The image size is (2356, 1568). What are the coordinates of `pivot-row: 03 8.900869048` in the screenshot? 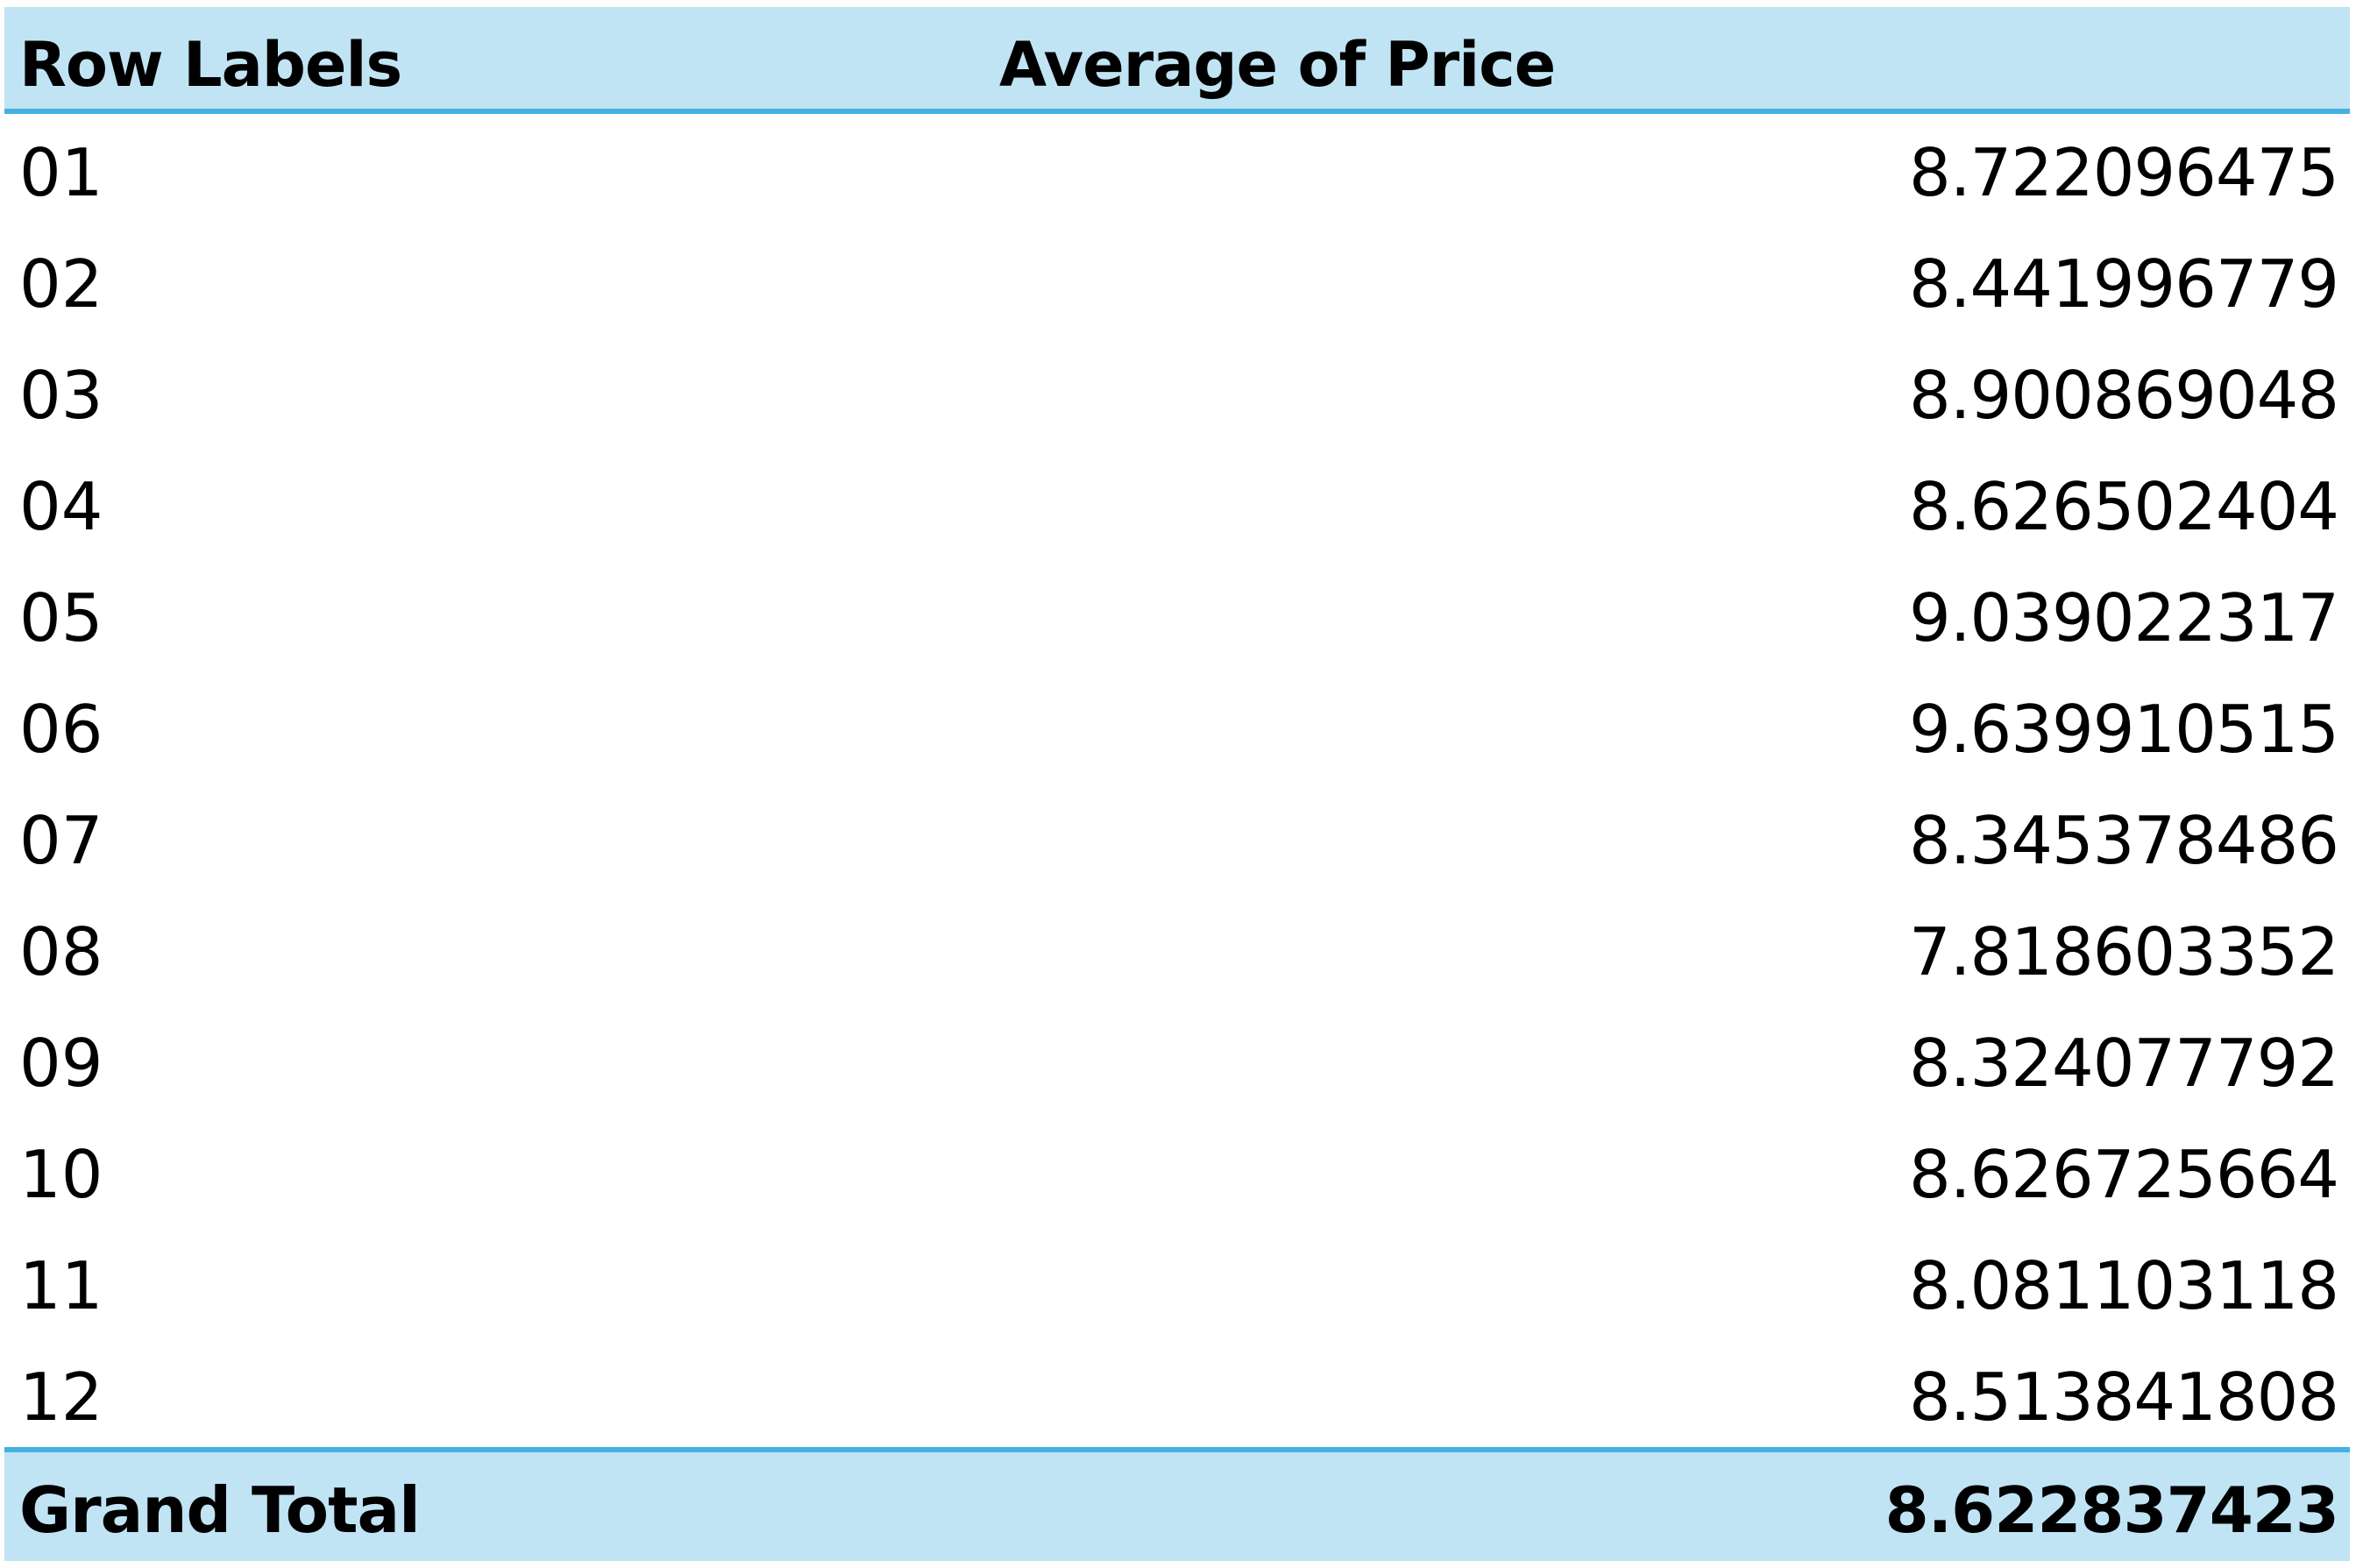 It's located at (1177, 395).